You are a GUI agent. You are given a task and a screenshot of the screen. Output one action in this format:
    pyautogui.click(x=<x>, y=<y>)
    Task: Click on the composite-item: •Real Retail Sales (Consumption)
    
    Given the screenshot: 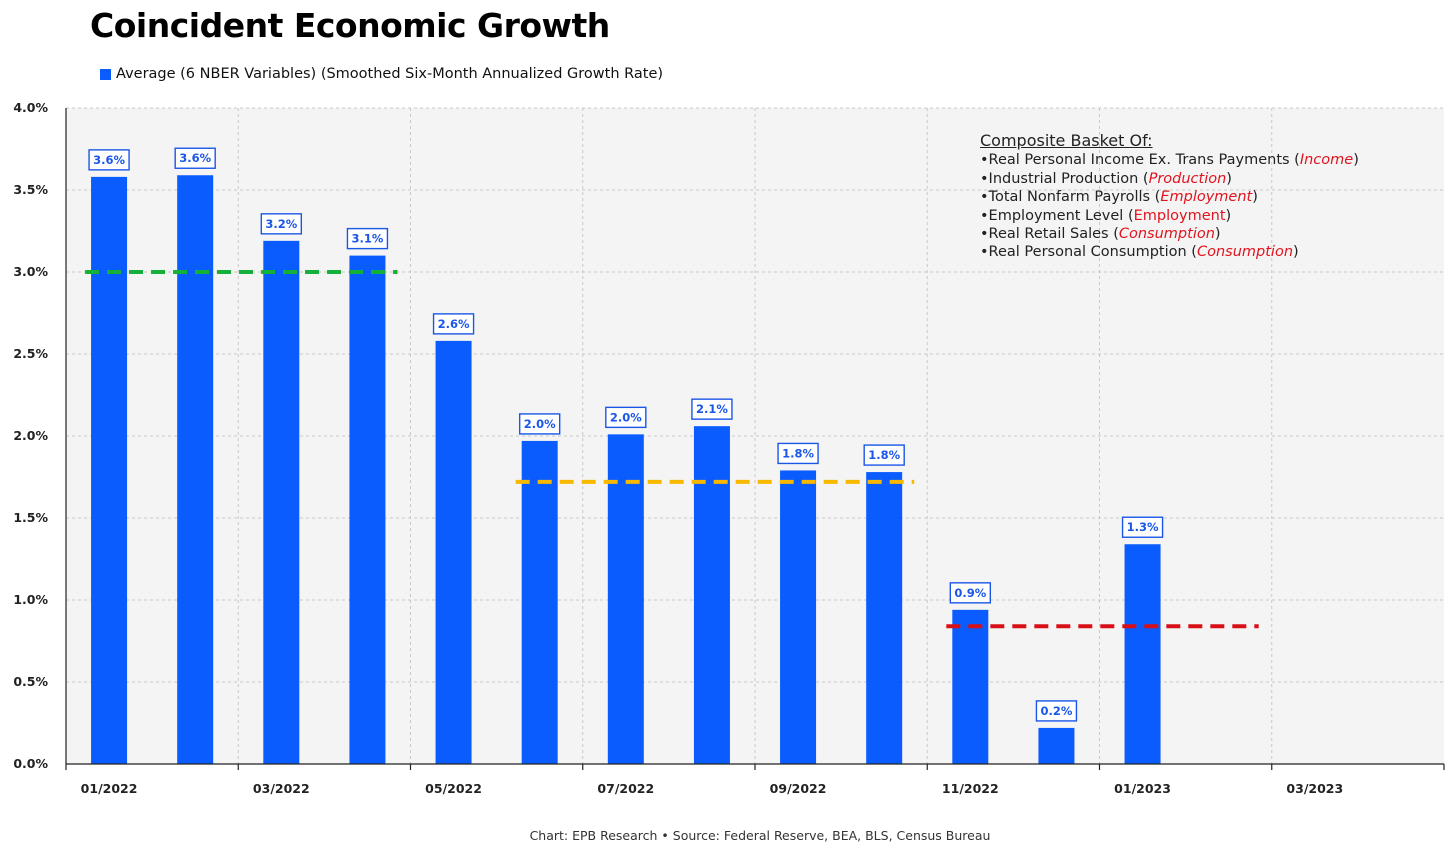 What is the action you would take?
    pyautogui.click(x=1169, y=234)
    